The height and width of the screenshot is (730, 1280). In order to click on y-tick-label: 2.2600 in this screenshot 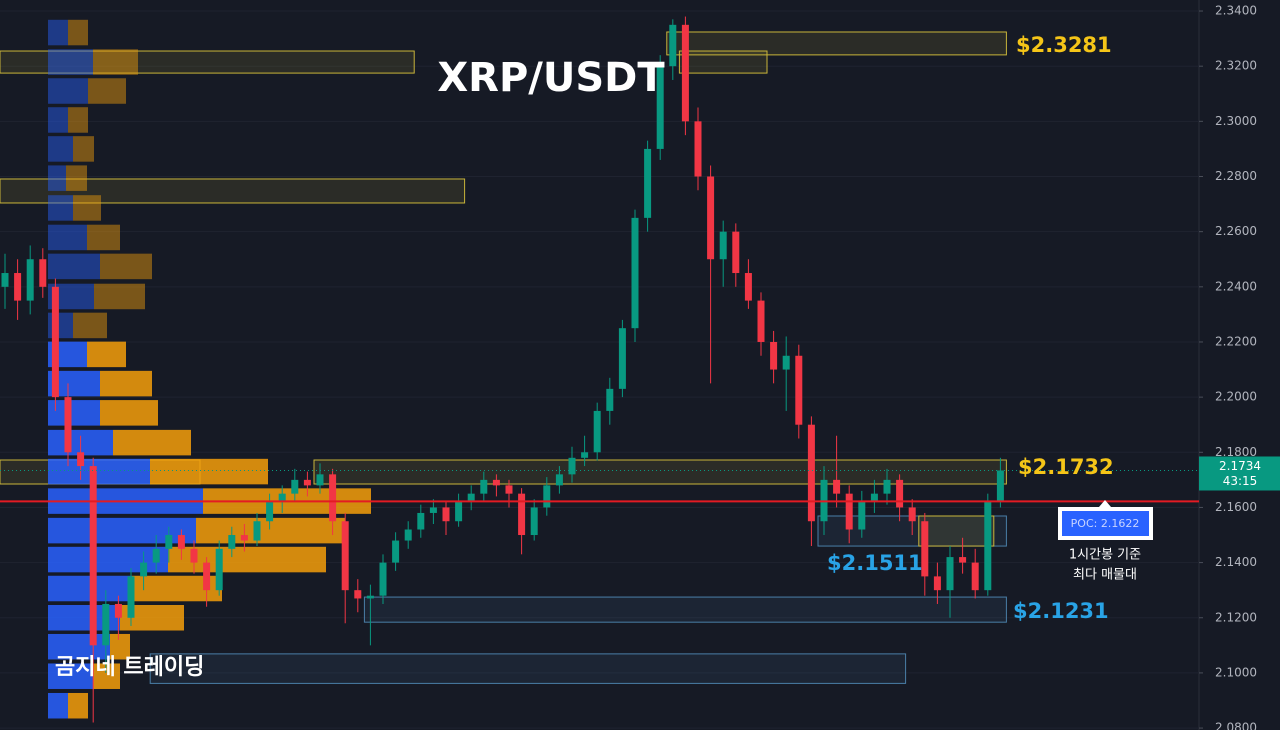, I will do `click(1236, 231)`.